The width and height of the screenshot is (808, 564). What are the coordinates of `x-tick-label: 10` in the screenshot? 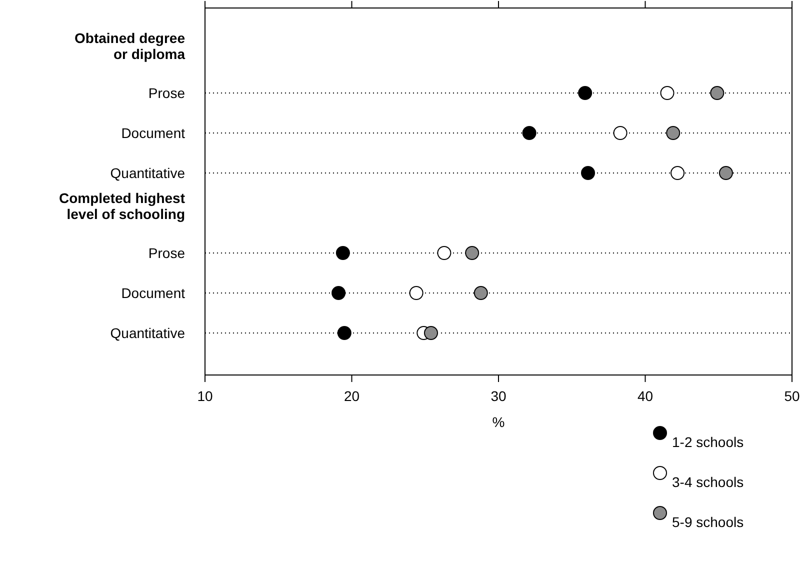 It's located at (205, 396).